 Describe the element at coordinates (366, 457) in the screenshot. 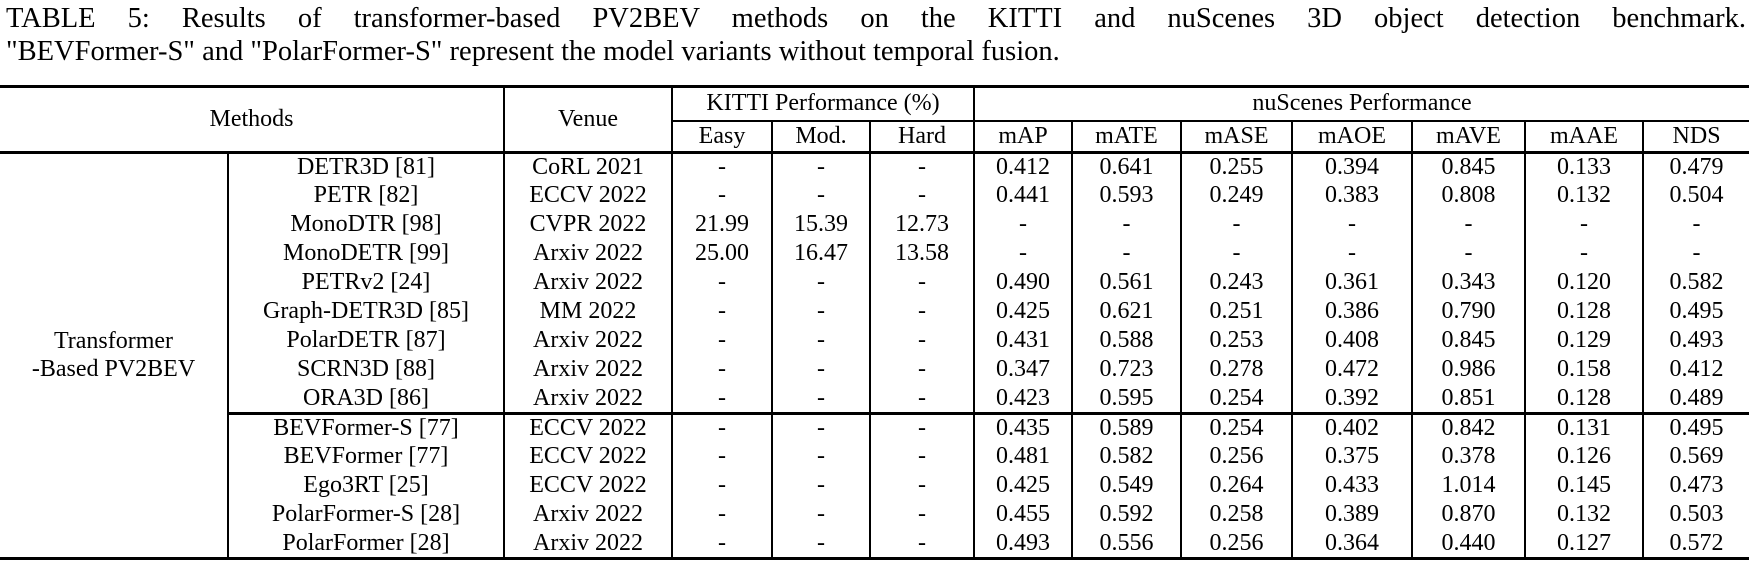

I see `cell-method: BEVFormer [77]` at that location.